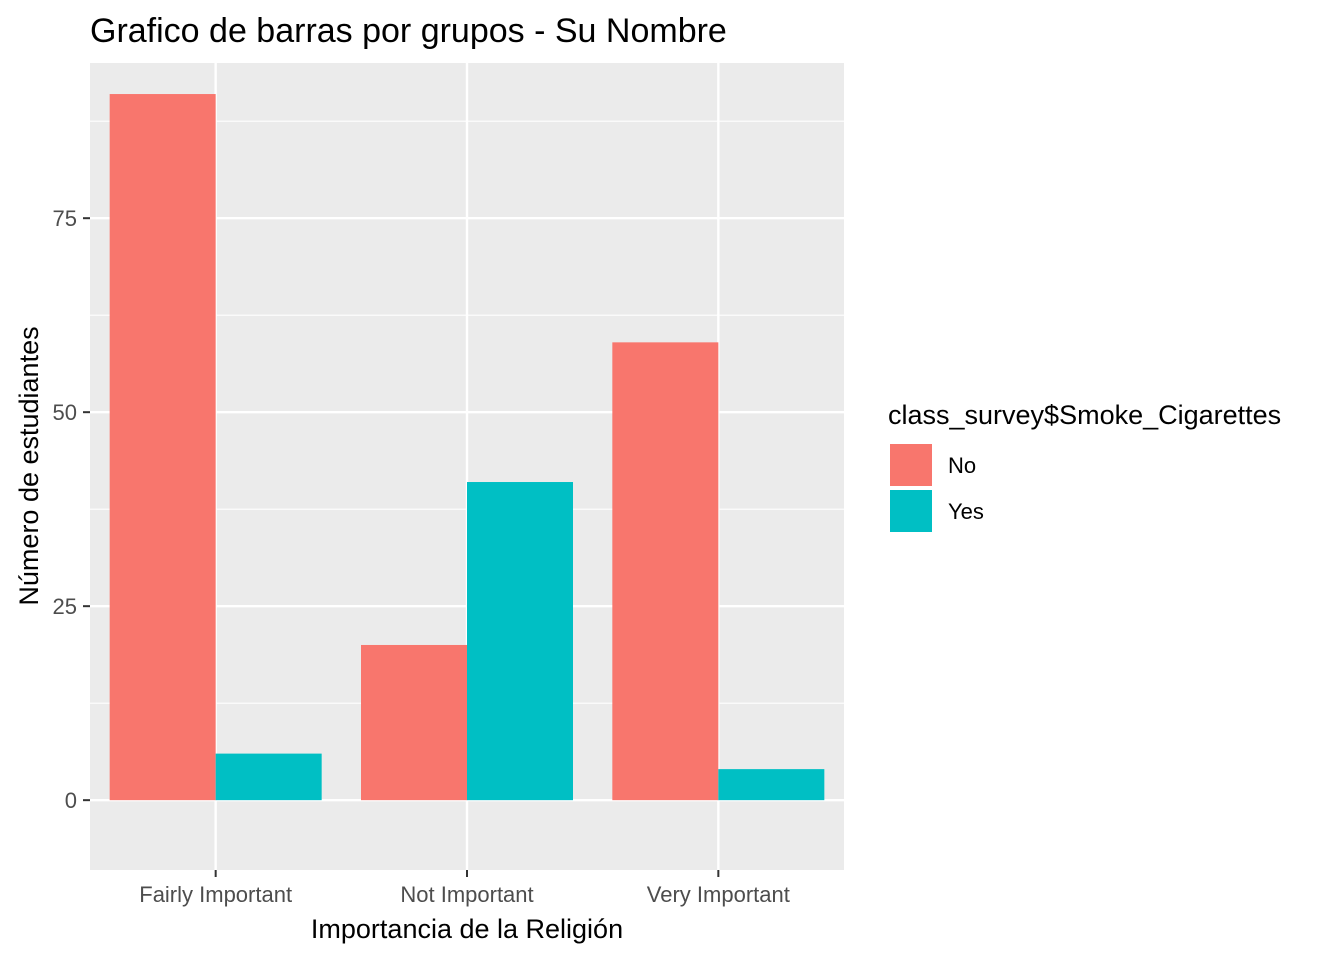 The width and height of the screenshot is (1344, 960). Describe the element at coordinates (408, 31) in the screenshot. I see `chart-title: Grafico de barras por grupos - Su Nombre` at that location.